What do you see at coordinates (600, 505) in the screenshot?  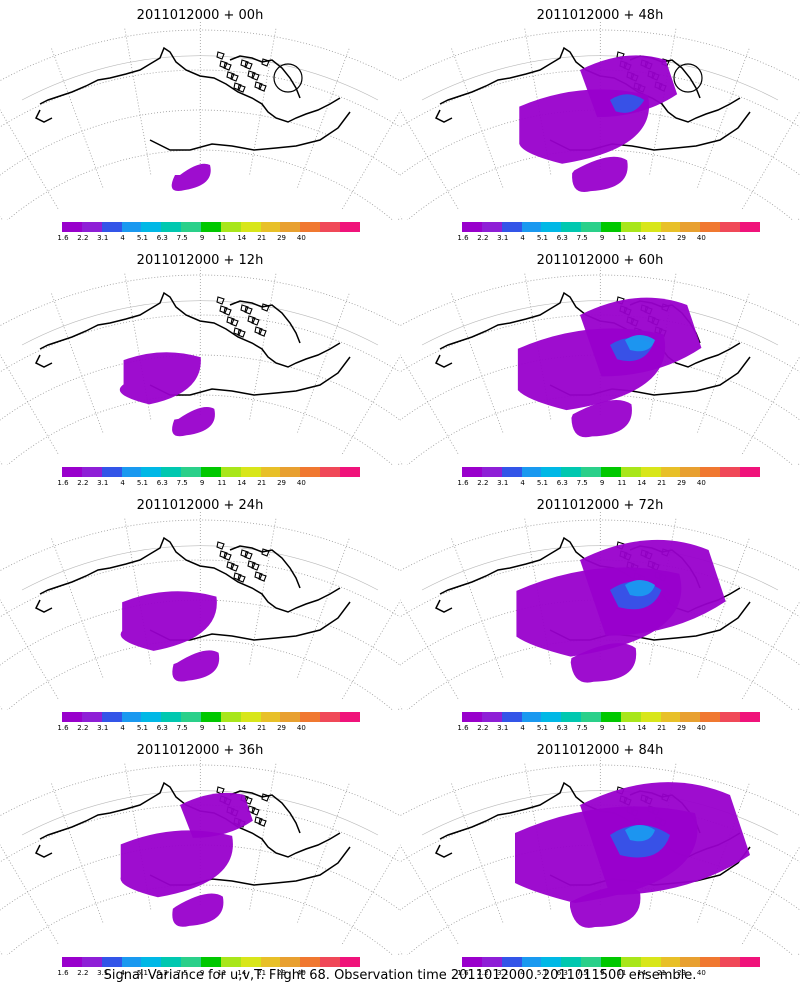 I see `panel-title: 2011012000 + 72h` at bounding box center [600, 505].